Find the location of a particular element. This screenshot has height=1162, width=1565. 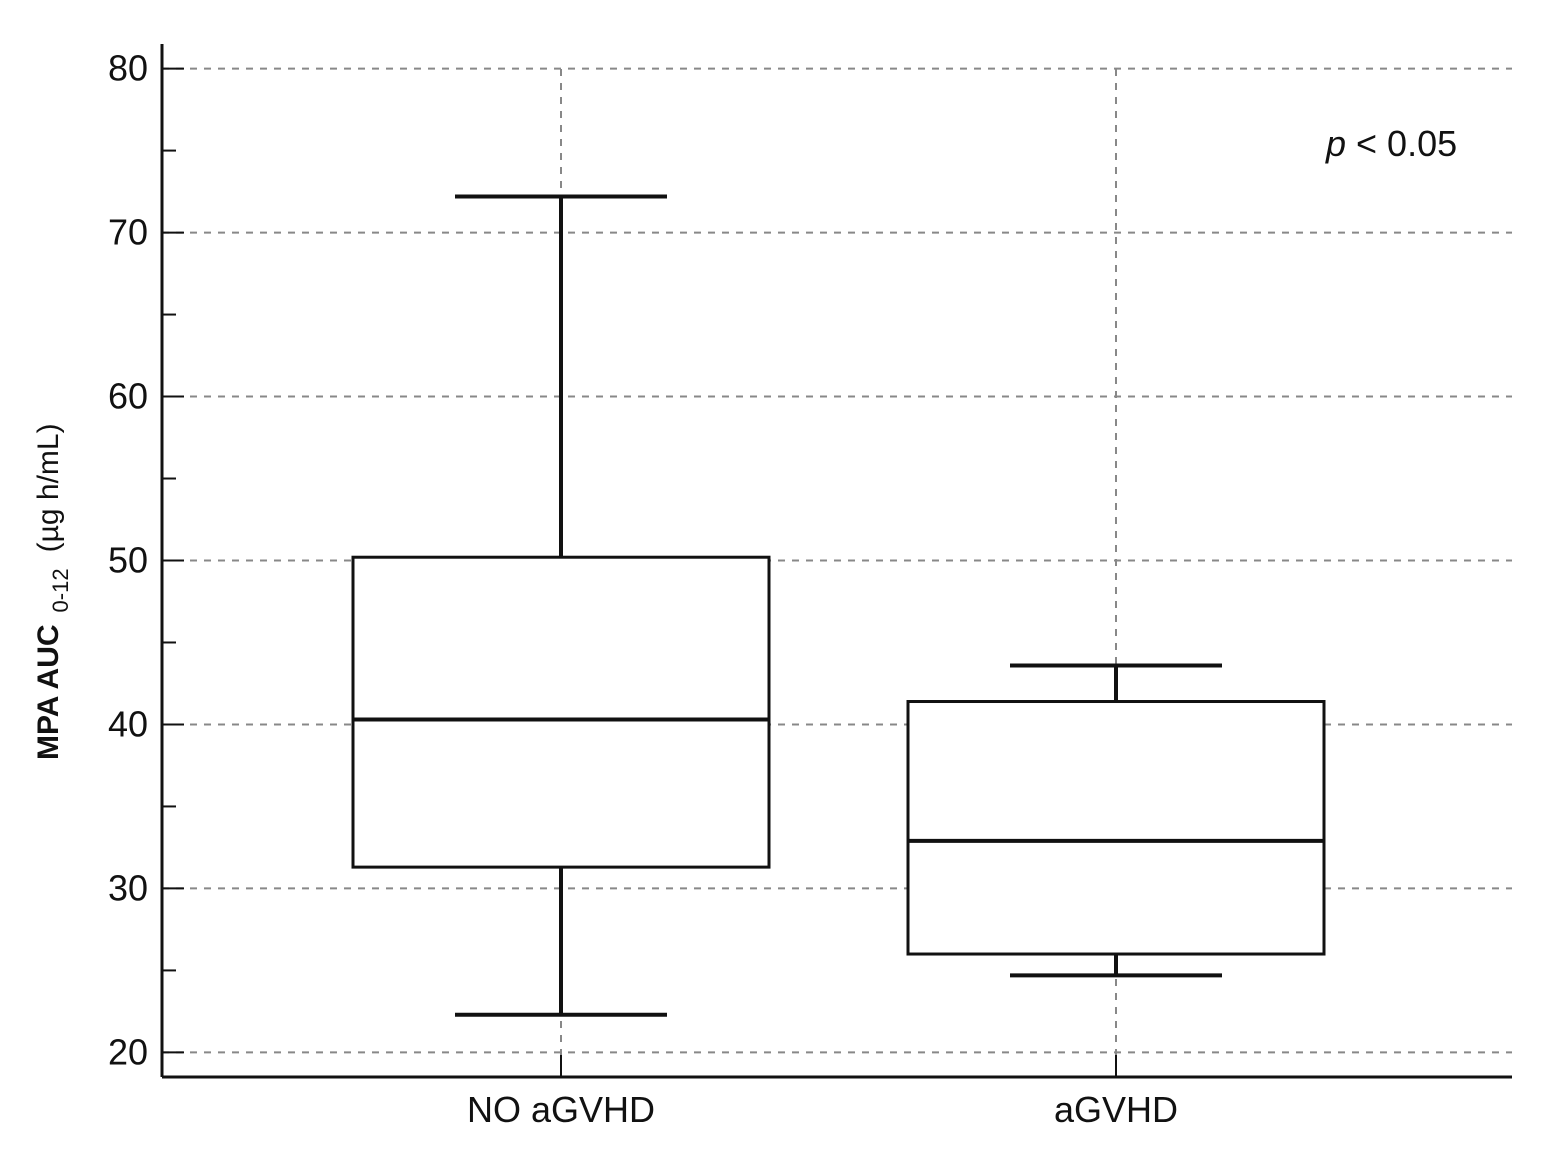

svg-text:MPA AUC 0-12 (µg h: MPA AUC 0-12 (µg h/mL) is located at coordinates (52, 591).